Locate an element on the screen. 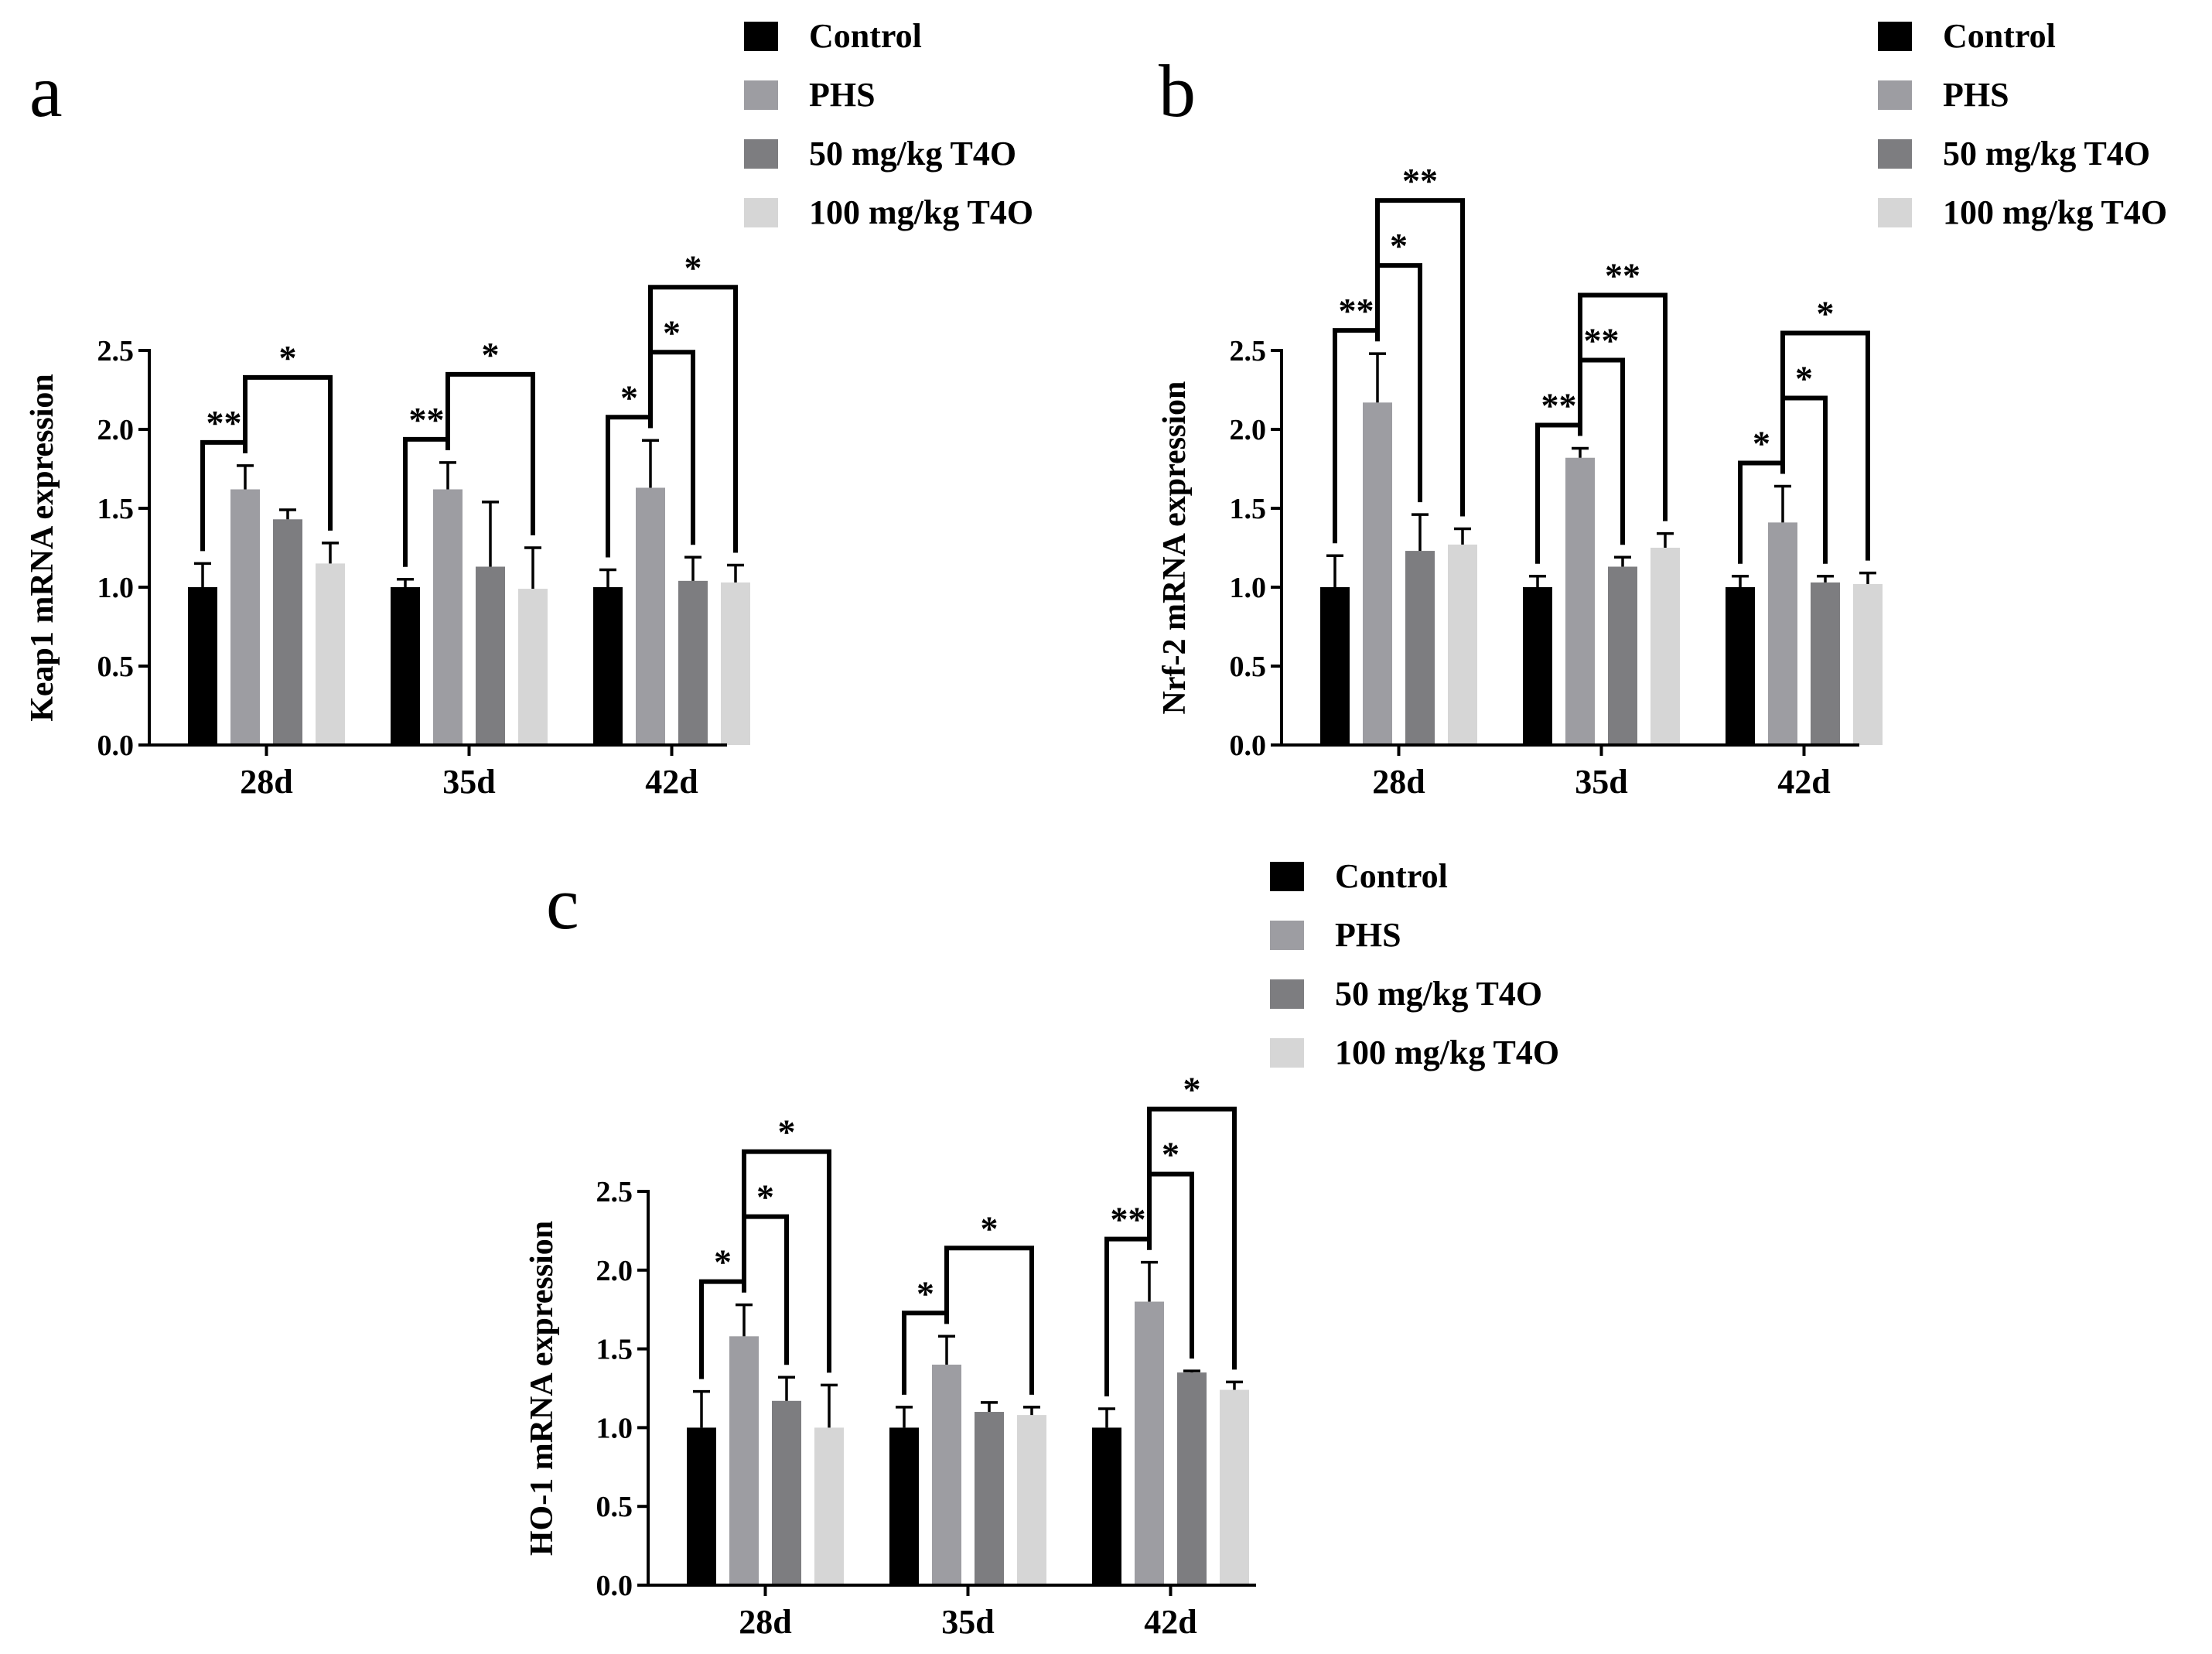 The image size is (2212, 1654). panel-letter: c is located at coordinates (562, 904).